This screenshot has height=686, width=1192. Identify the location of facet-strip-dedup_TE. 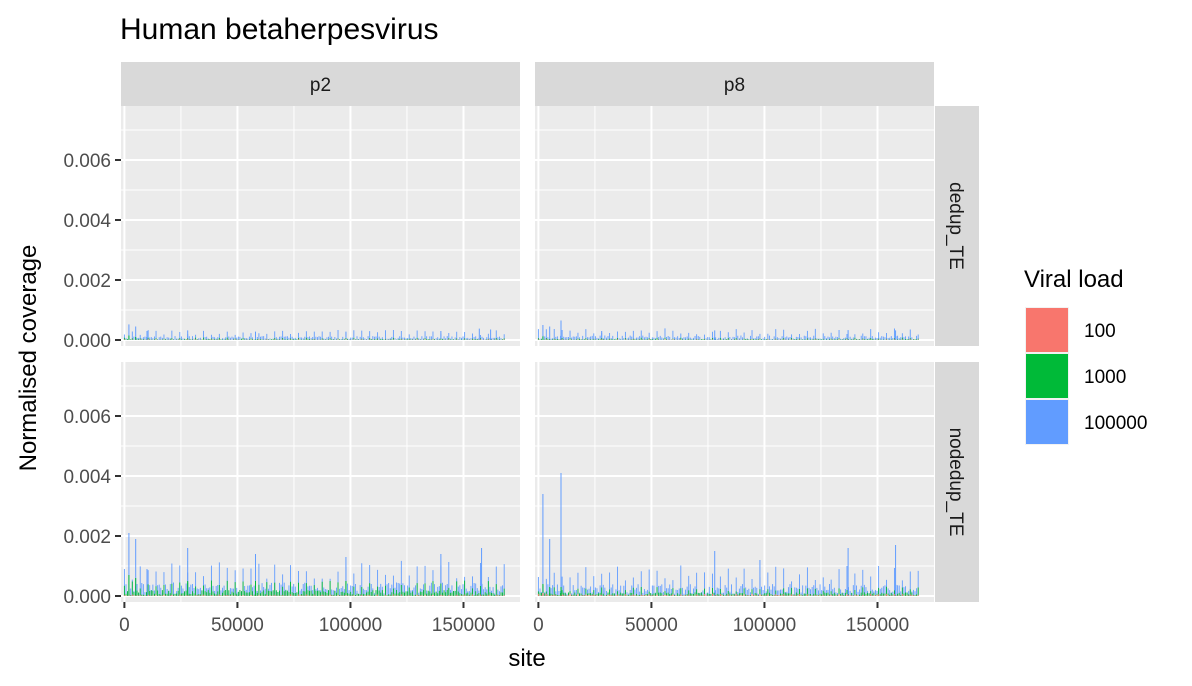
(957, 226).